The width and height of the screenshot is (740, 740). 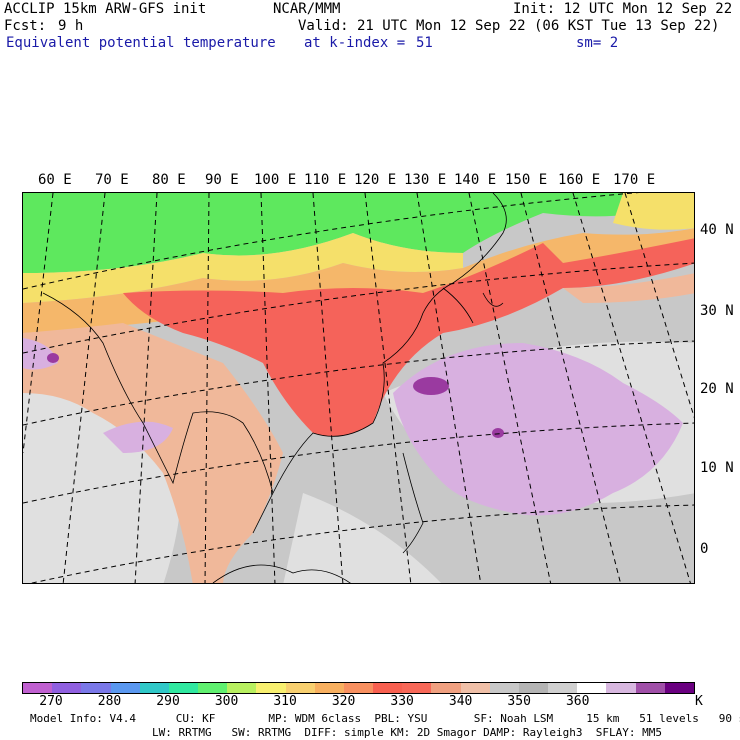 What do you see at coordinates (325, 180) in the screenshot?
I see `lon-label: 110 E` at bounding box center [325, 180].